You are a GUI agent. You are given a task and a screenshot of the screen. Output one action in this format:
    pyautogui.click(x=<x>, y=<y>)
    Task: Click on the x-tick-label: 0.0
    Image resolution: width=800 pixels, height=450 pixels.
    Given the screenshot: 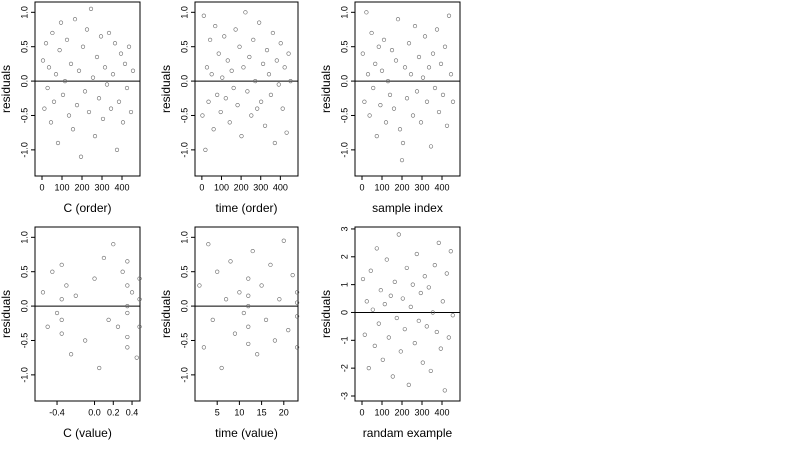 What is the action you would take?
    pyautogui.click(x=94, y=412)
    